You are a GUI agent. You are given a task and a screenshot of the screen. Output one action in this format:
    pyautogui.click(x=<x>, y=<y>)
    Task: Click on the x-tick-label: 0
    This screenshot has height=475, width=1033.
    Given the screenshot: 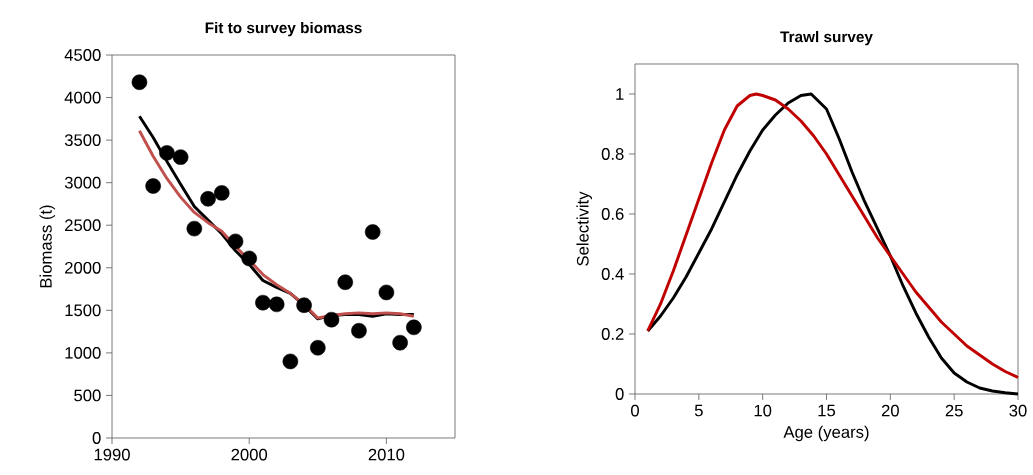 What is the action you would take?
    pyautogui.click(x=635, y=410)
    